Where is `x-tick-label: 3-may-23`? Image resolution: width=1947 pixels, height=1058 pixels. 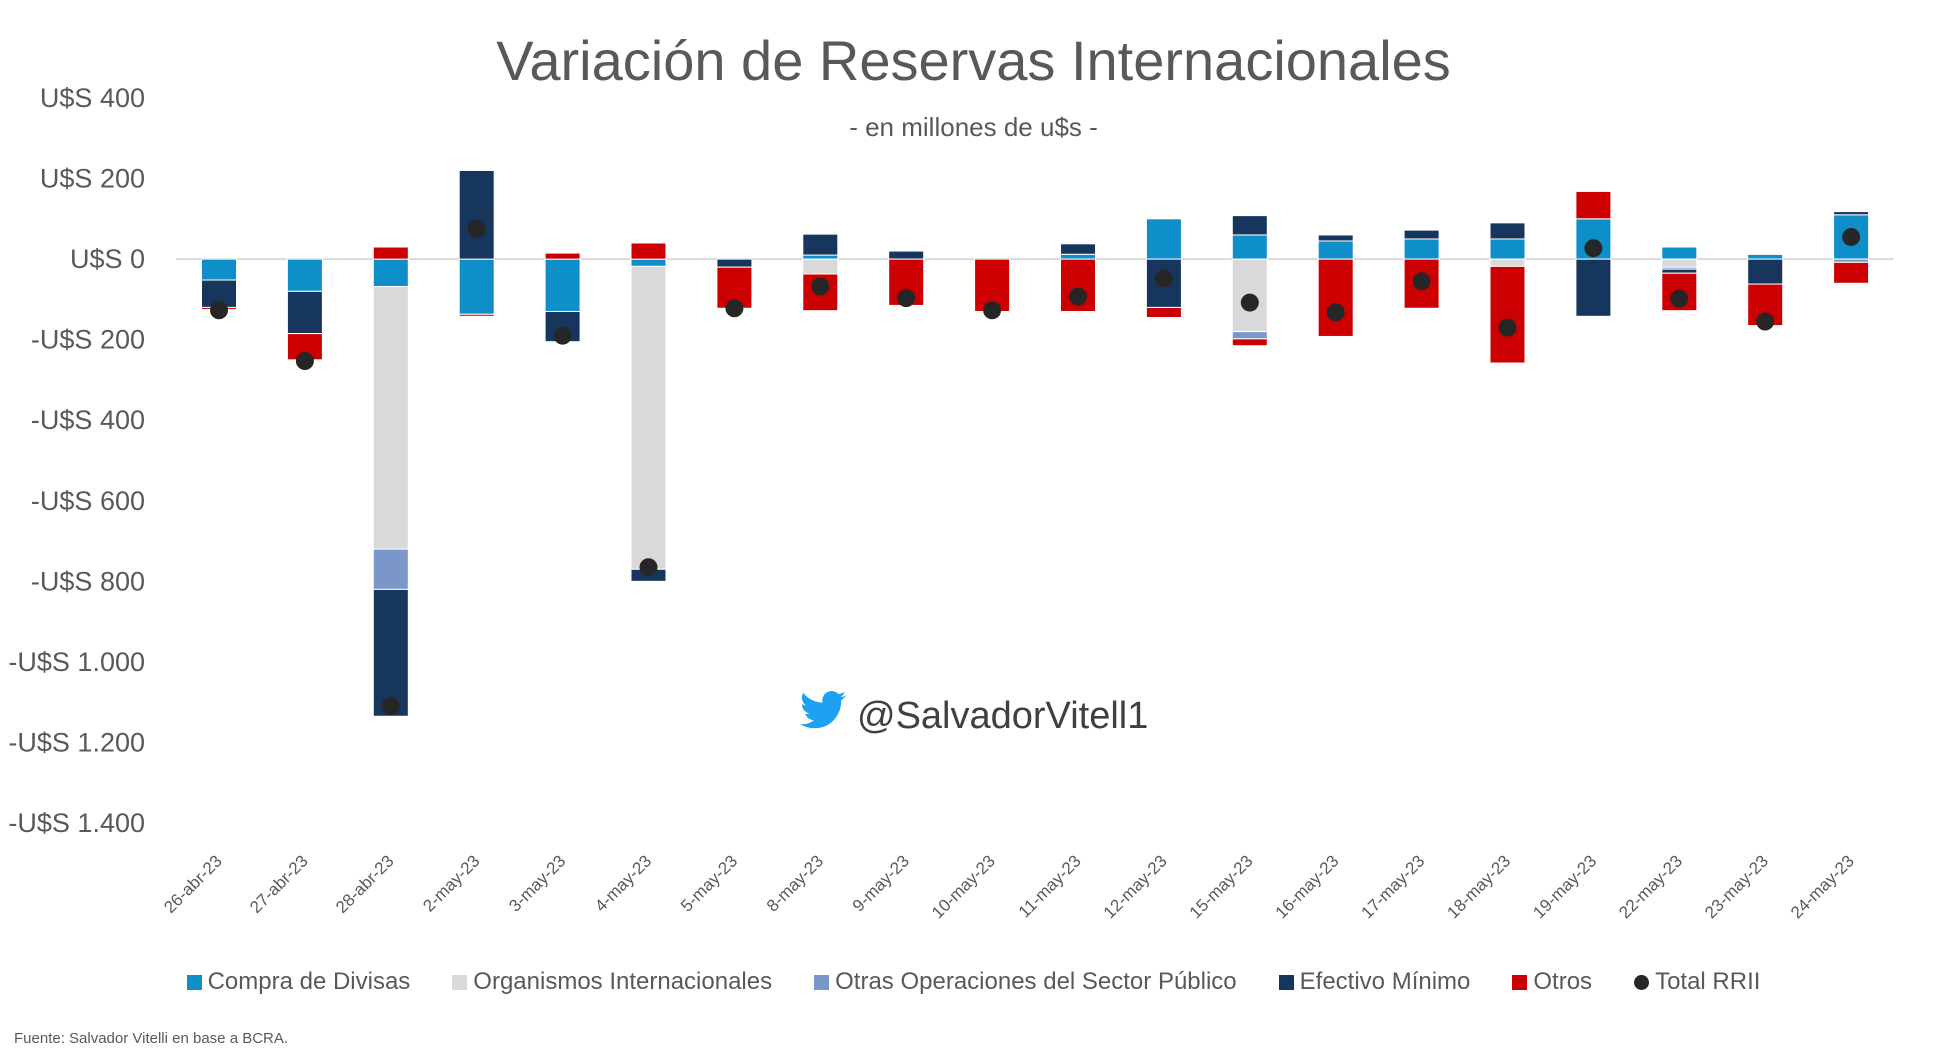
x-tick-label: 3-may-23 is located at coordinates (537, 883).